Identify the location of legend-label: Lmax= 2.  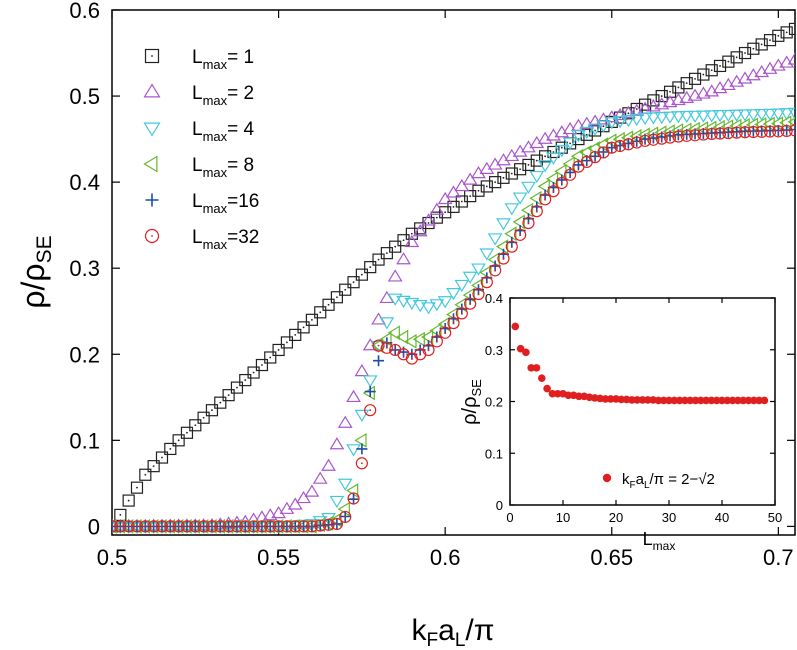
(223, 95).